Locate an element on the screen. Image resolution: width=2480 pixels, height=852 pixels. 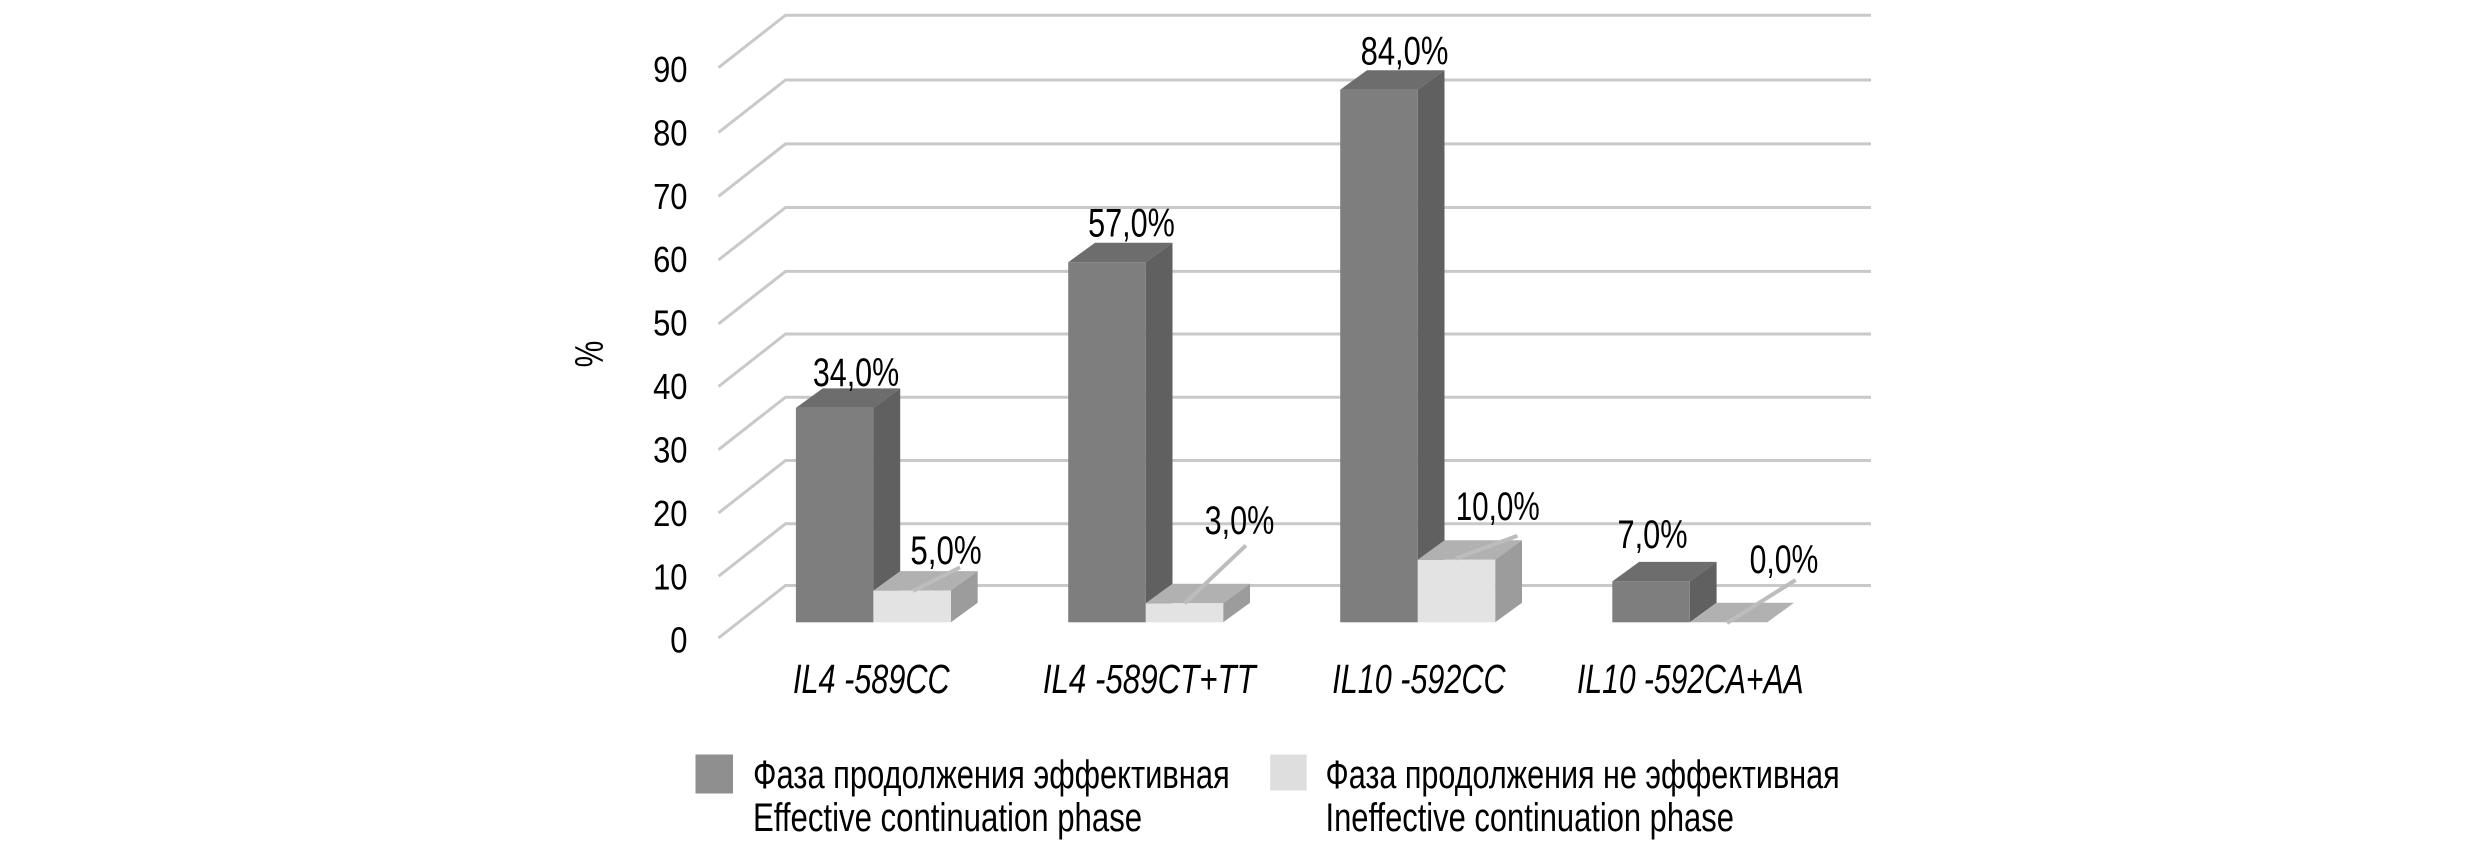
svg-text: IL4 -589CT+TT is located at coordinates (1150, 679).